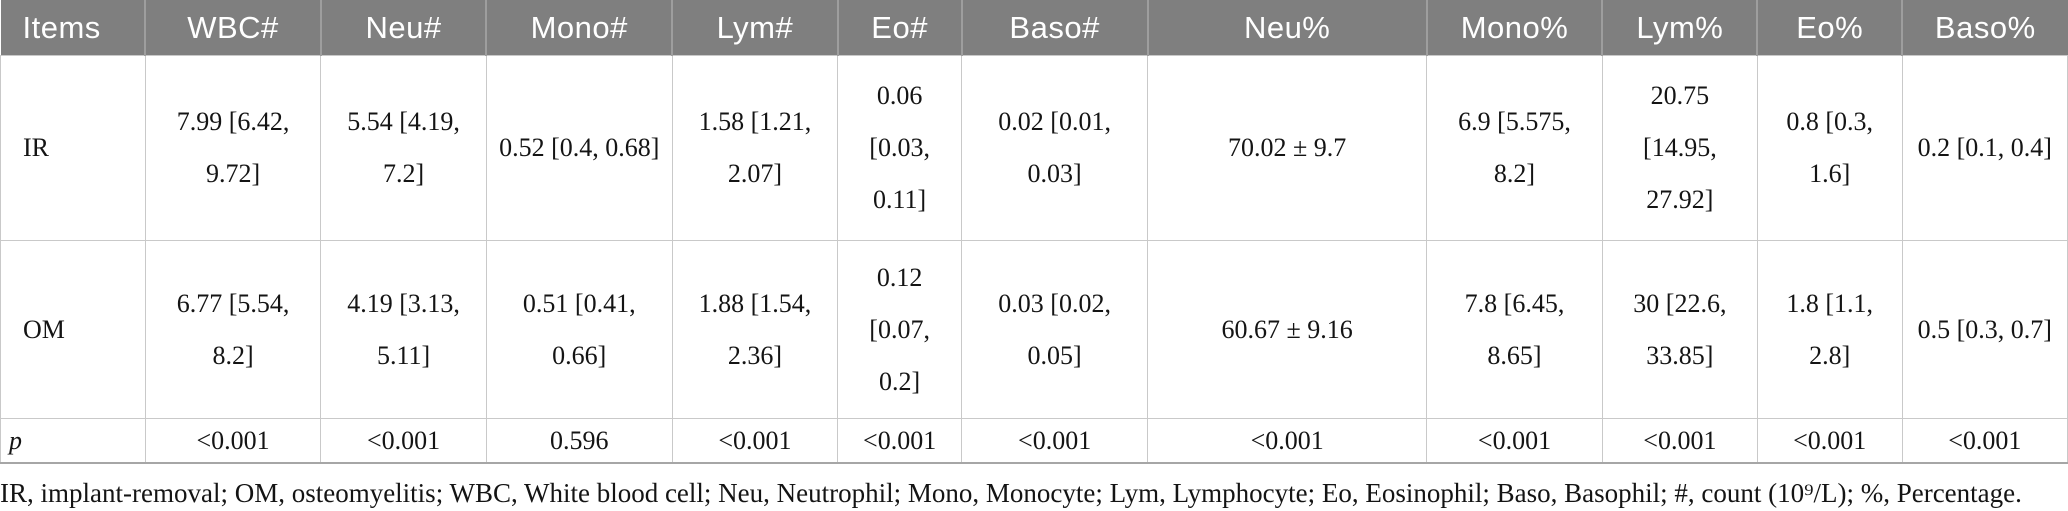 The width and height of the screenshot is (2068, 511). I want to click on data-cell: 1.8 [1.1, 2.8], so click(1829, 329).